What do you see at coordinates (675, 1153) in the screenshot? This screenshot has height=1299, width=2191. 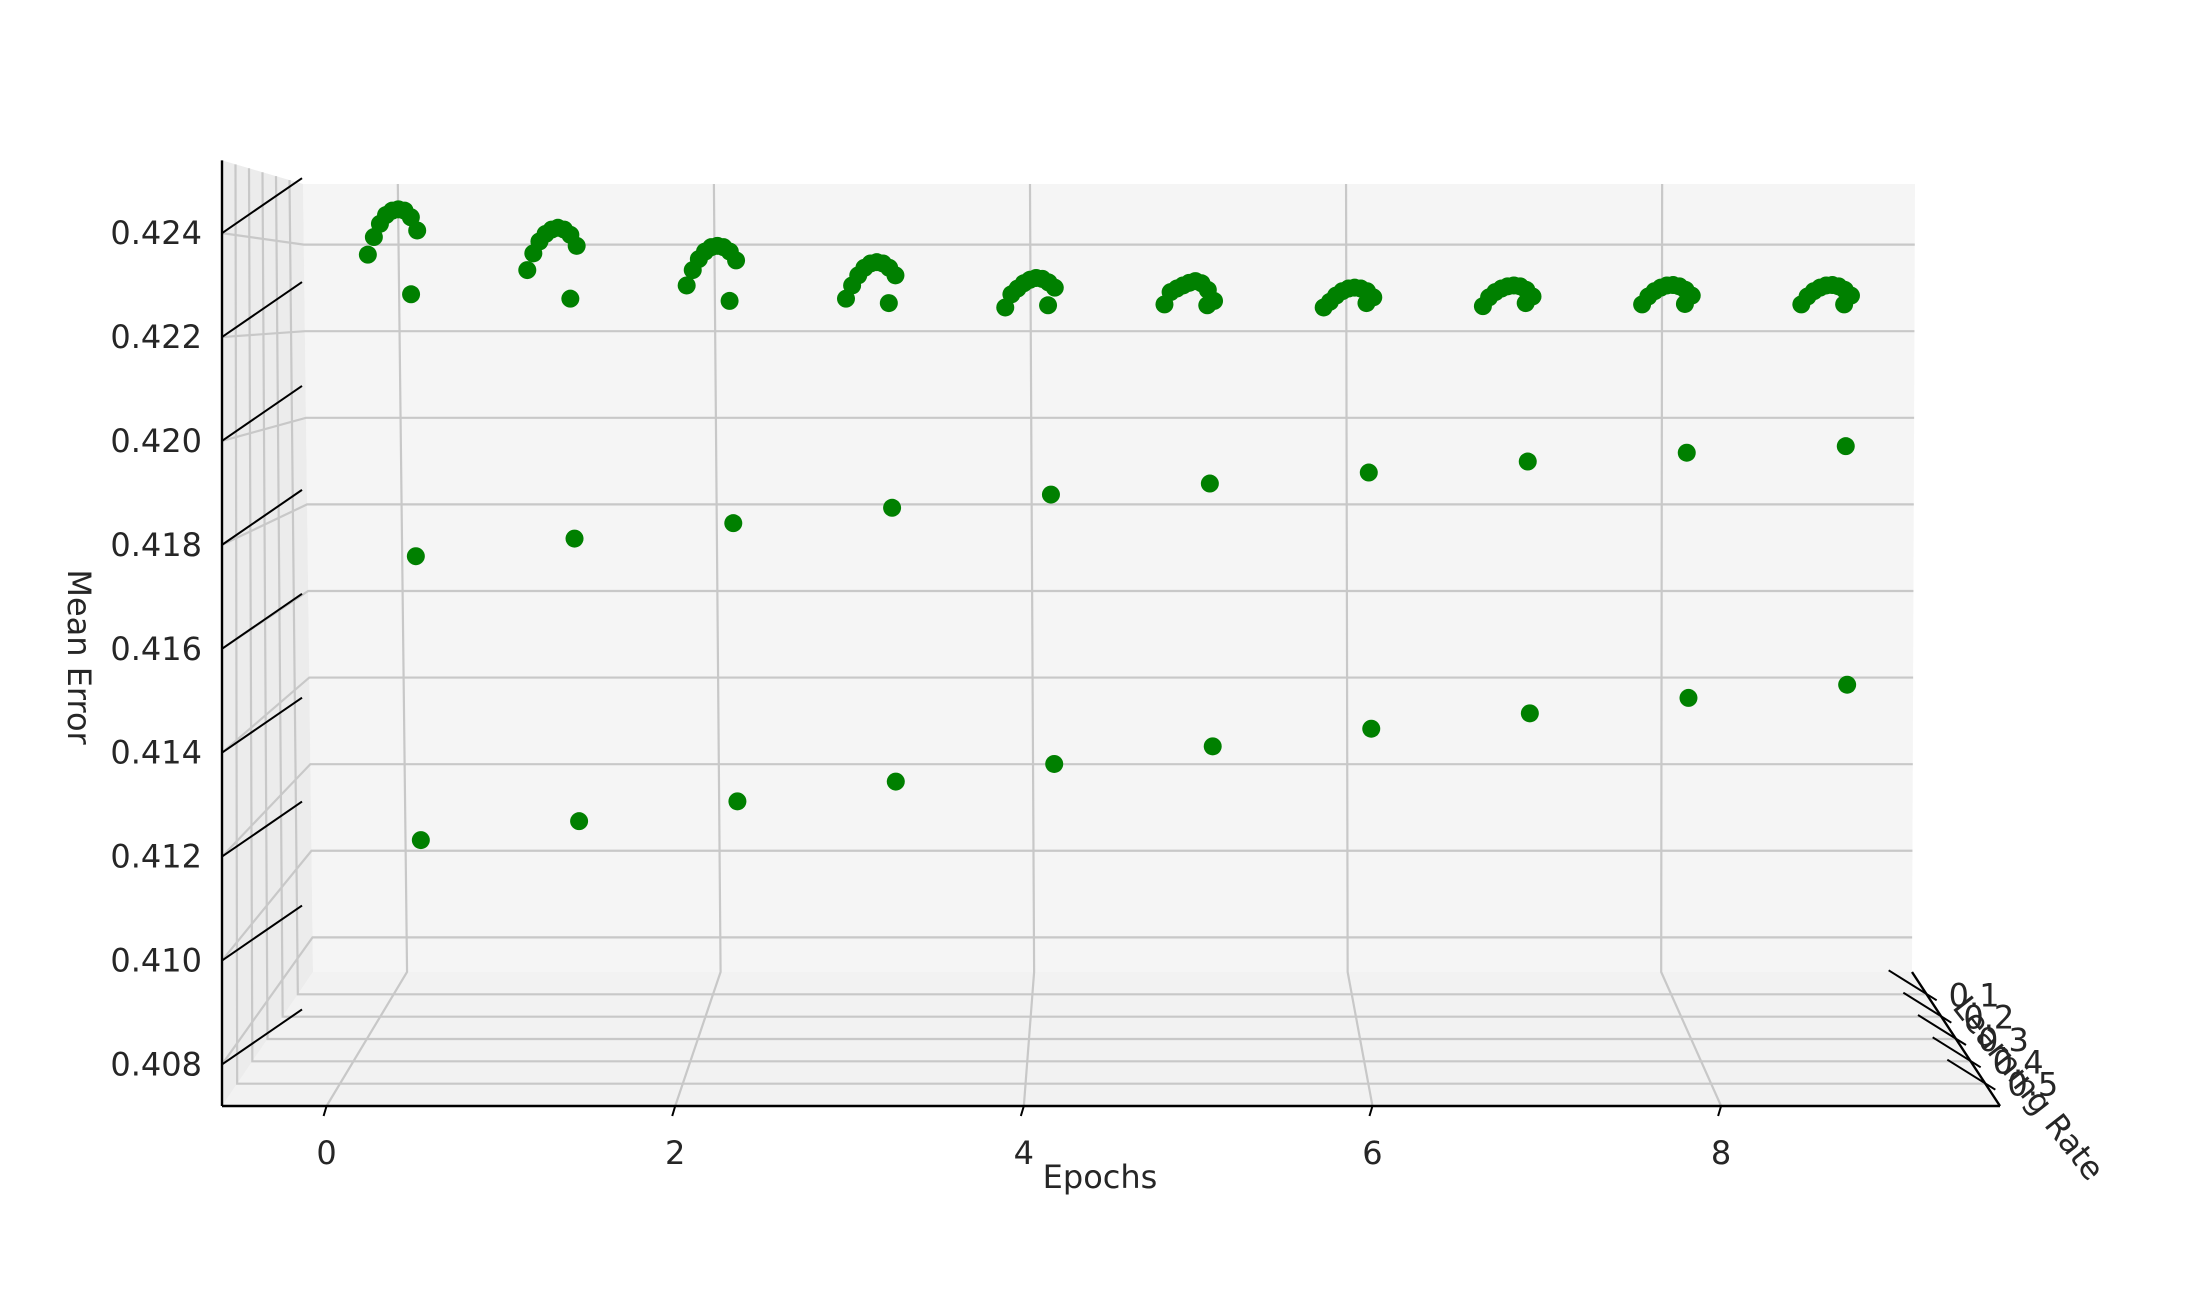 I see `x-tick-label: 2` at bounding box center [675, 1153].